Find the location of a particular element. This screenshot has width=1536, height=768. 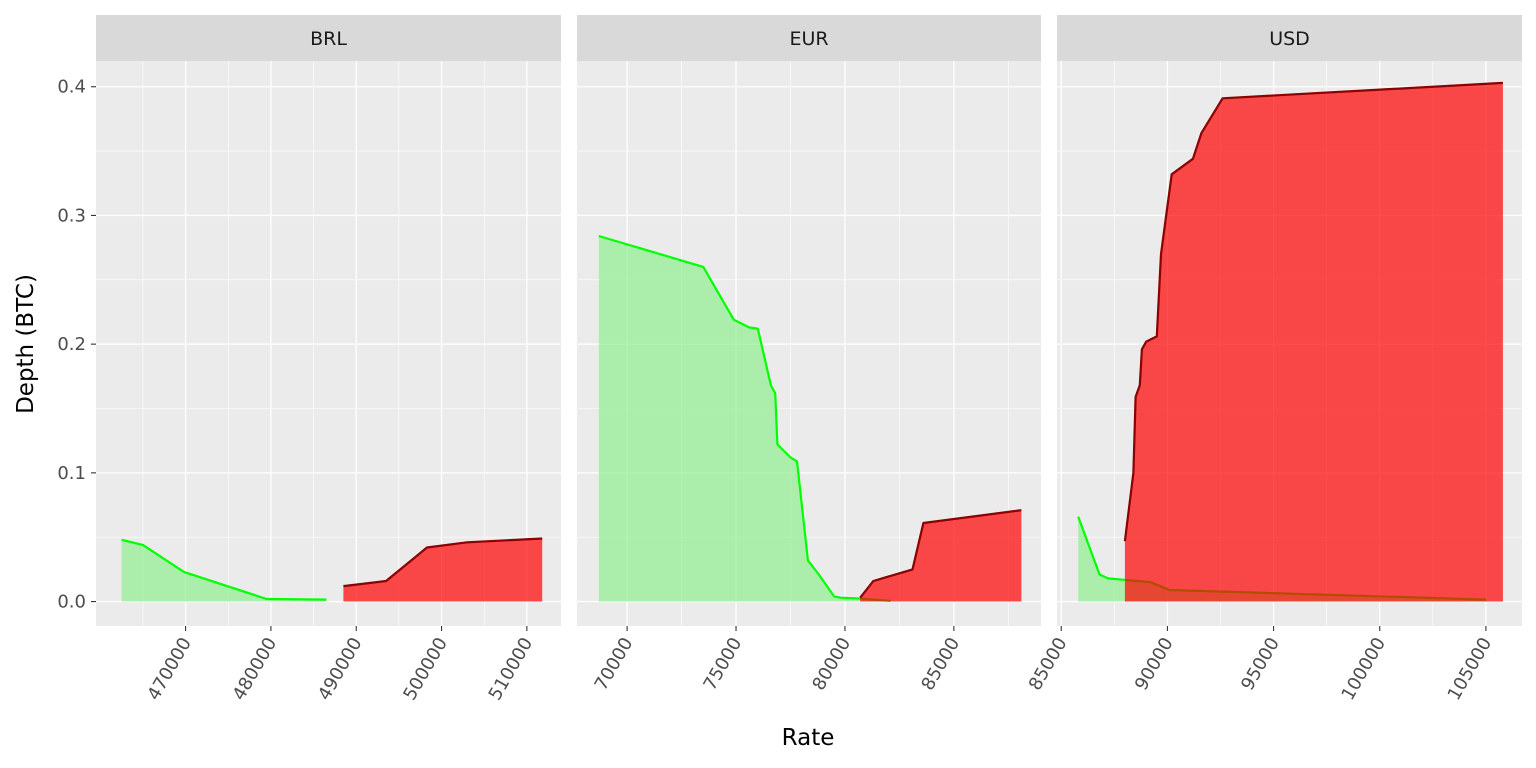

facet-label: USD is located at coordinates (1289, 39).